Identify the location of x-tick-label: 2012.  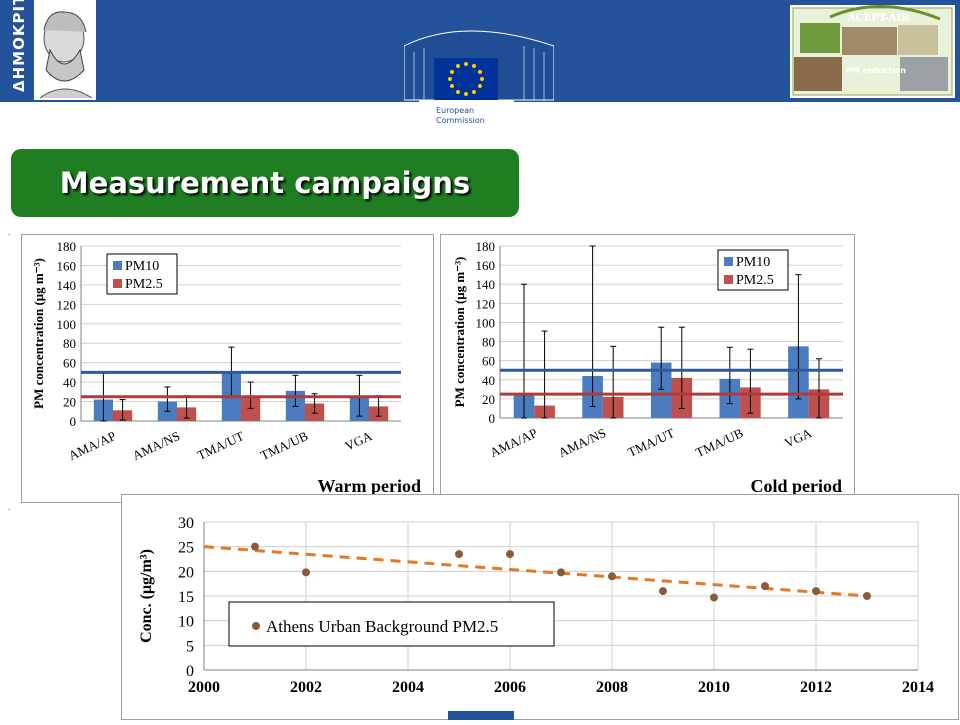
(816, 687).